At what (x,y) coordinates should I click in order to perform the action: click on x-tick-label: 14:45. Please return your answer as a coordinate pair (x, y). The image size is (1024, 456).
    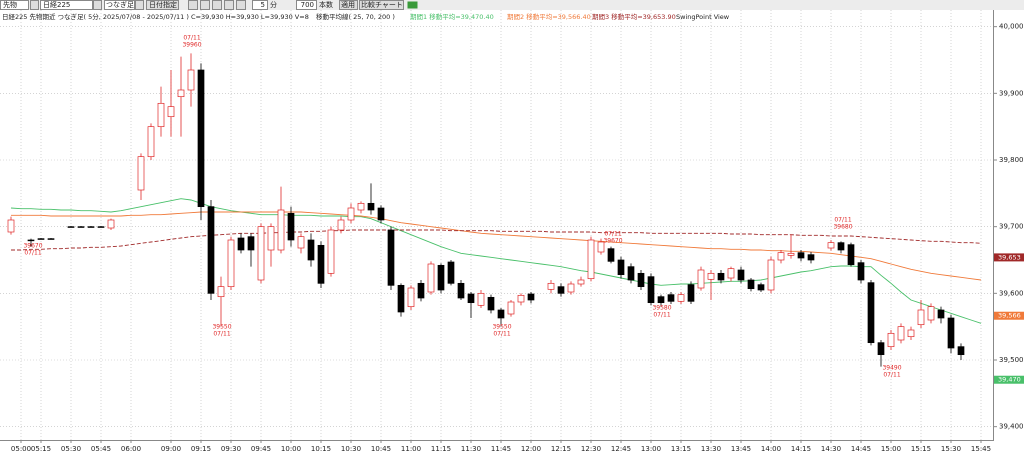
    Looking at the image, I should click on (861, 449).